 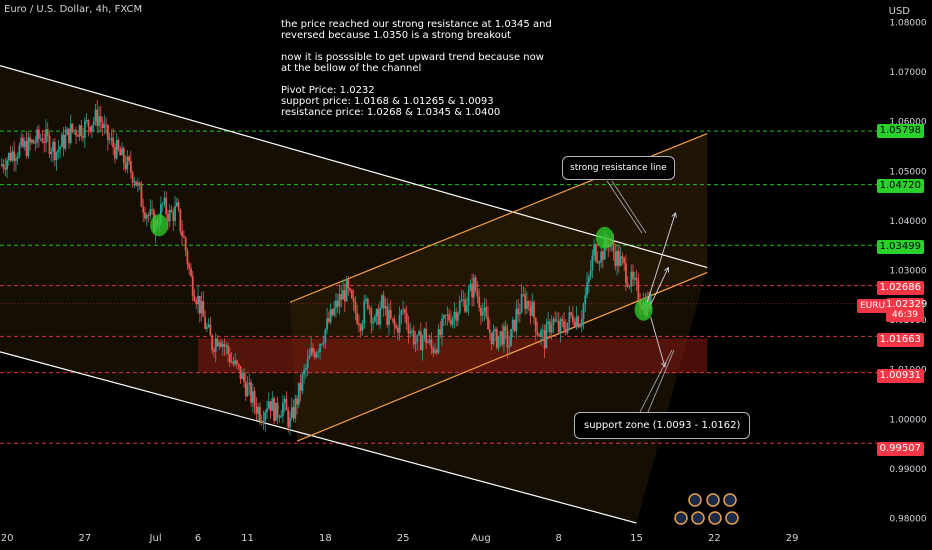 I want to click on y-tick-label: 1.05000, so click(x=907, y=172).